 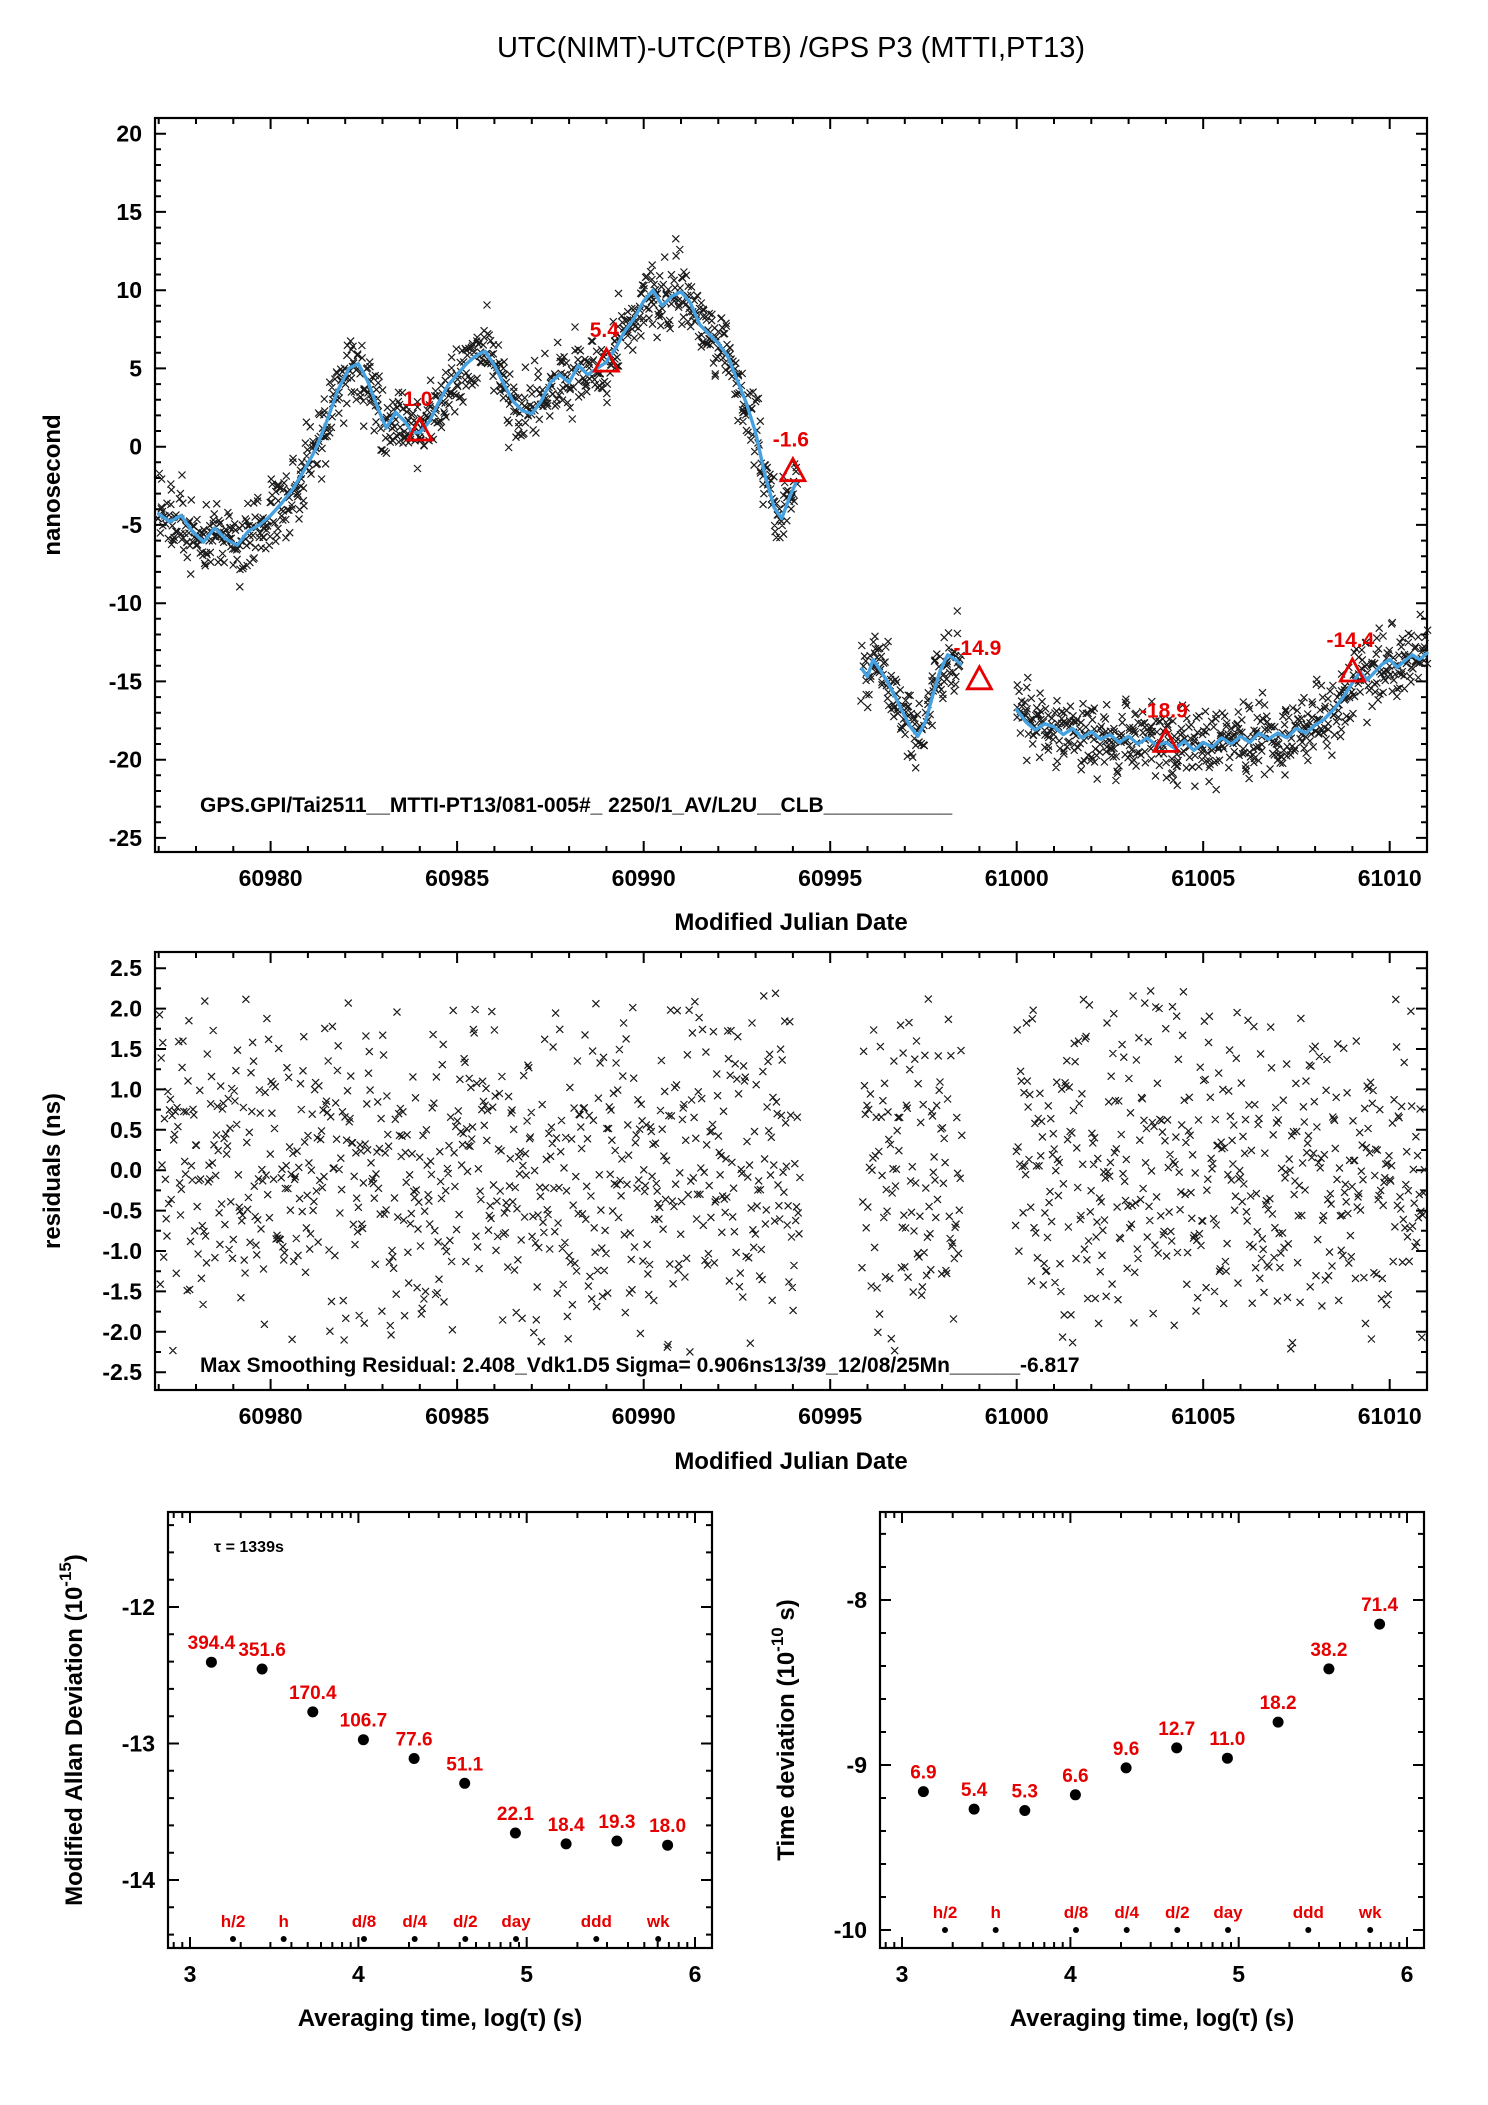 What do you see at coordinates (126, 1009) in the screenshot?
I see `y-tick-label: 2.0` at bounding box center [126, 1009].